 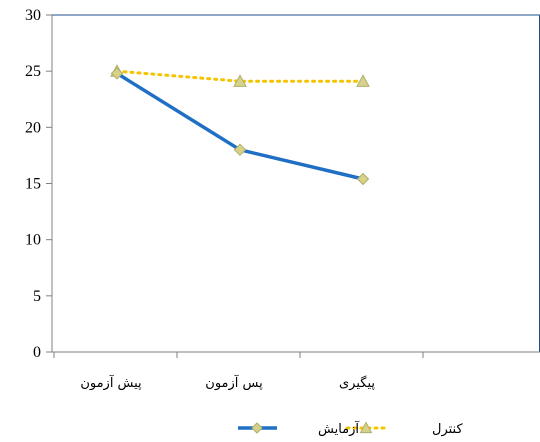 I want to click on y-tick-label: 20, so click(x=33, y=127).